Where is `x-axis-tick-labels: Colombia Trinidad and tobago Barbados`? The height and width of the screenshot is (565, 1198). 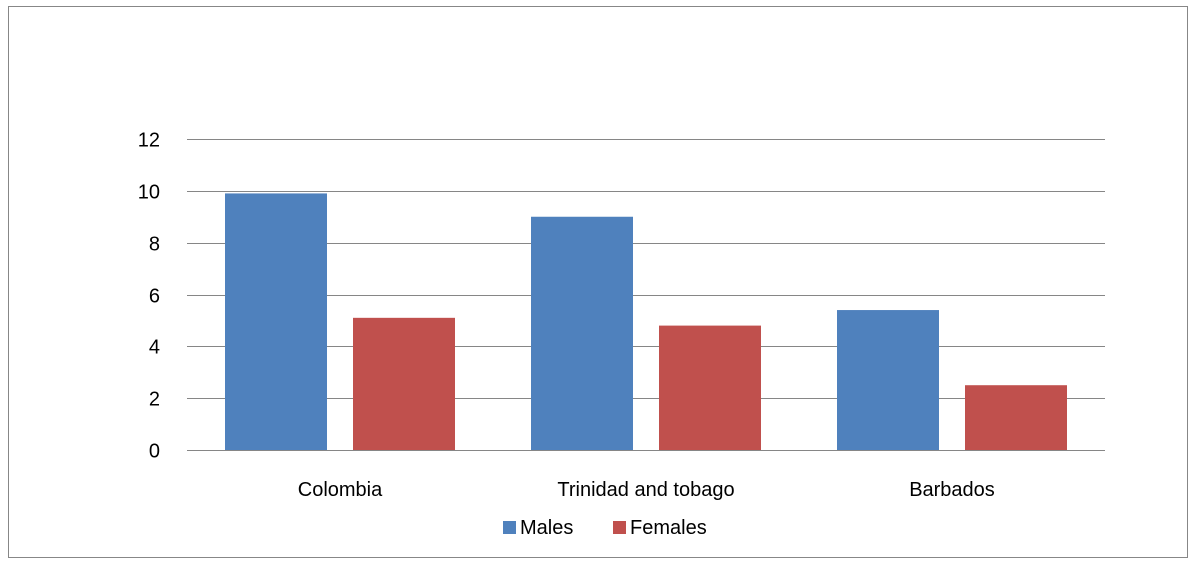 x-axis-tick-labels: Colombia Trinidad and tobago Barbados is located at coordinates (646, 490).